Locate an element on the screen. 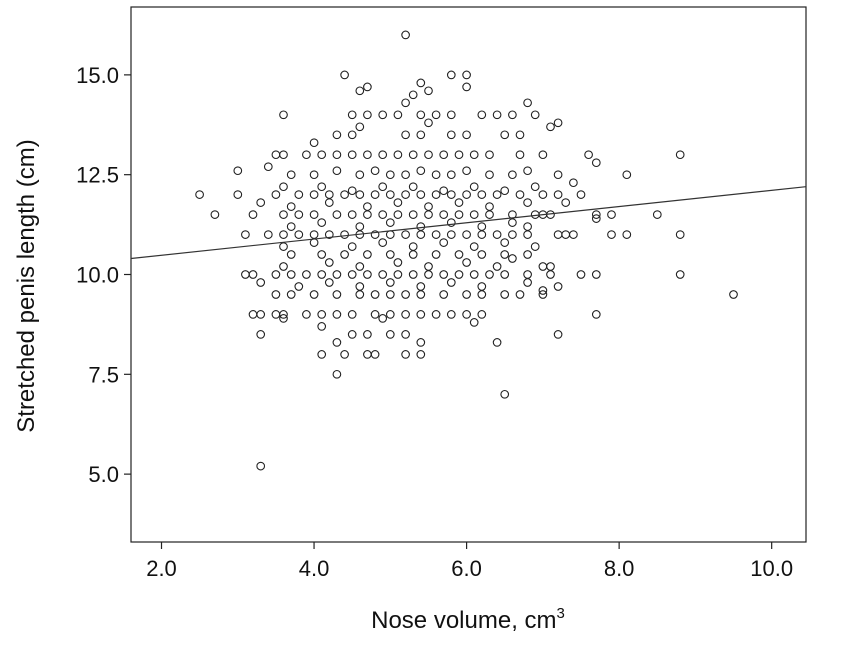 This screenshot has height=666, width=846. x-axis-label-superscript: 3 is located at coordinates (561, 613).